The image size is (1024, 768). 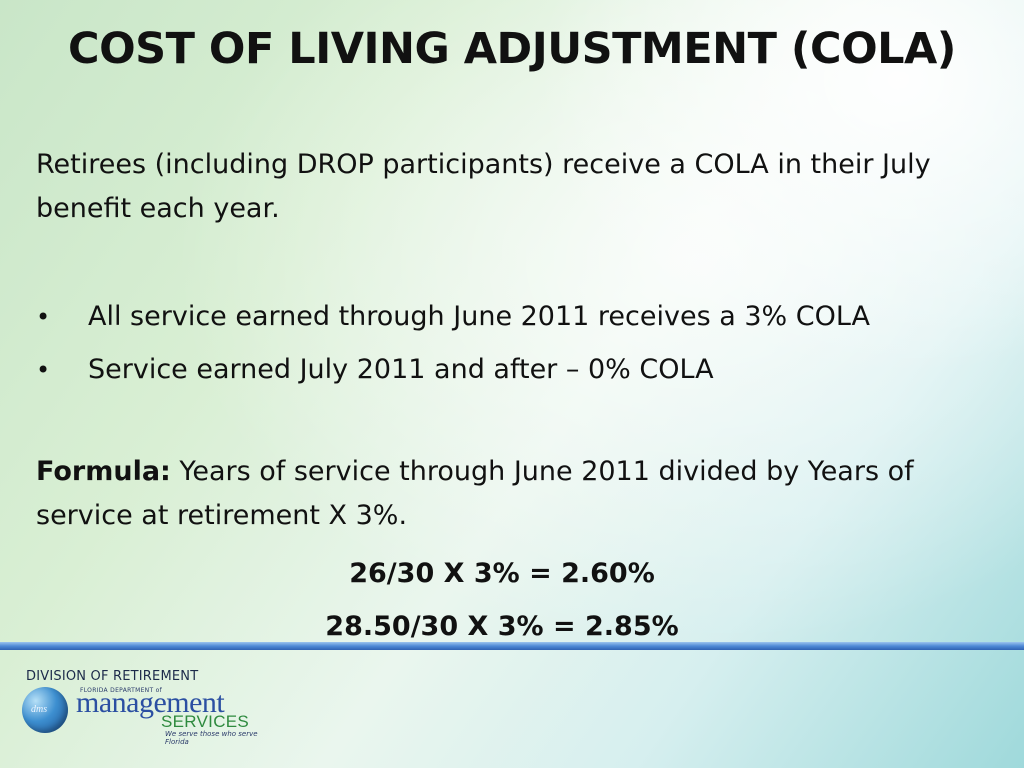 What do you see at coordinates (502, 573) in the screenshot?
I see `calculation-example-1: 26/30 X 3% = 2.60%` at bounding box center [502, 573].